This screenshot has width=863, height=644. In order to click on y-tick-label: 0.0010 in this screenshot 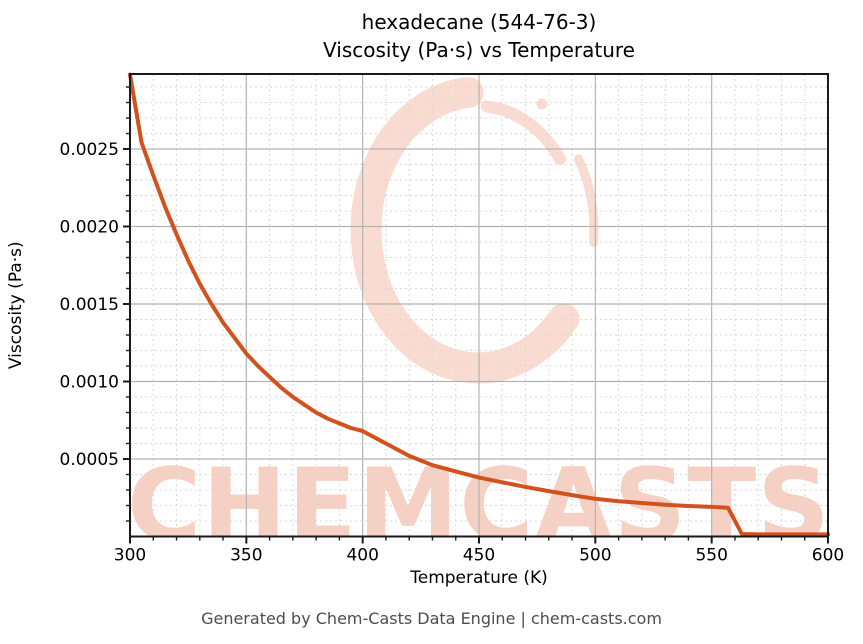, I will do `click(89, 383)`.